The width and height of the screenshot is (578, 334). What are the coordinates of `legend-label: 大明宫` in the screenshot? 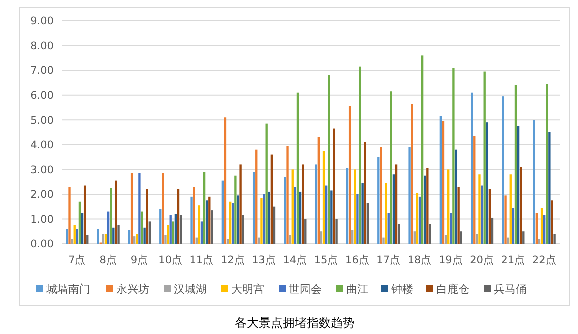 It's located at (248, 289).